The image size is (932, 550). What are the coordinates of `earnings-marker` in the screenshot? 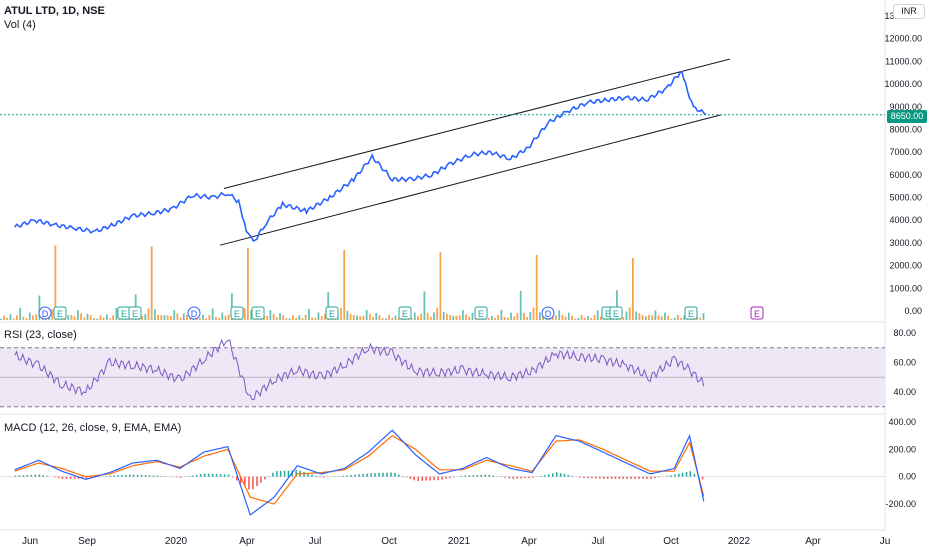 It's located at (237, 313).